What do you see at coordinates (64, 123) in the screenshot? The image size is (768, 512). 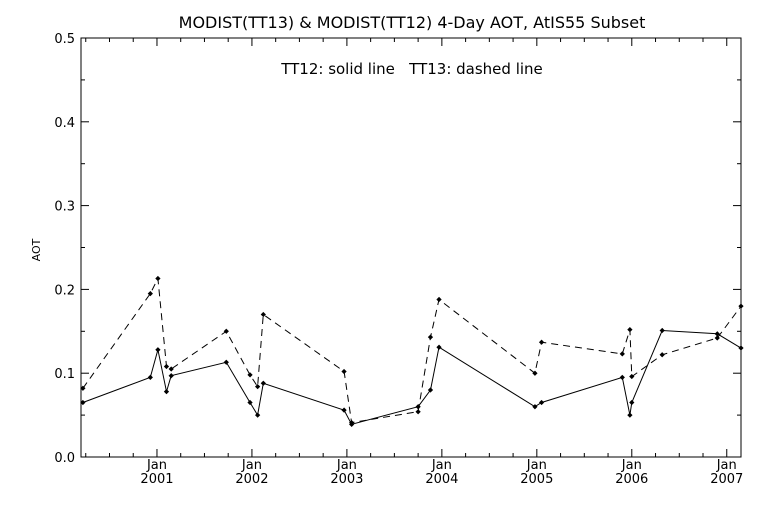 I see `y-tick-label: 0.4` at bounding box center [64, 123].